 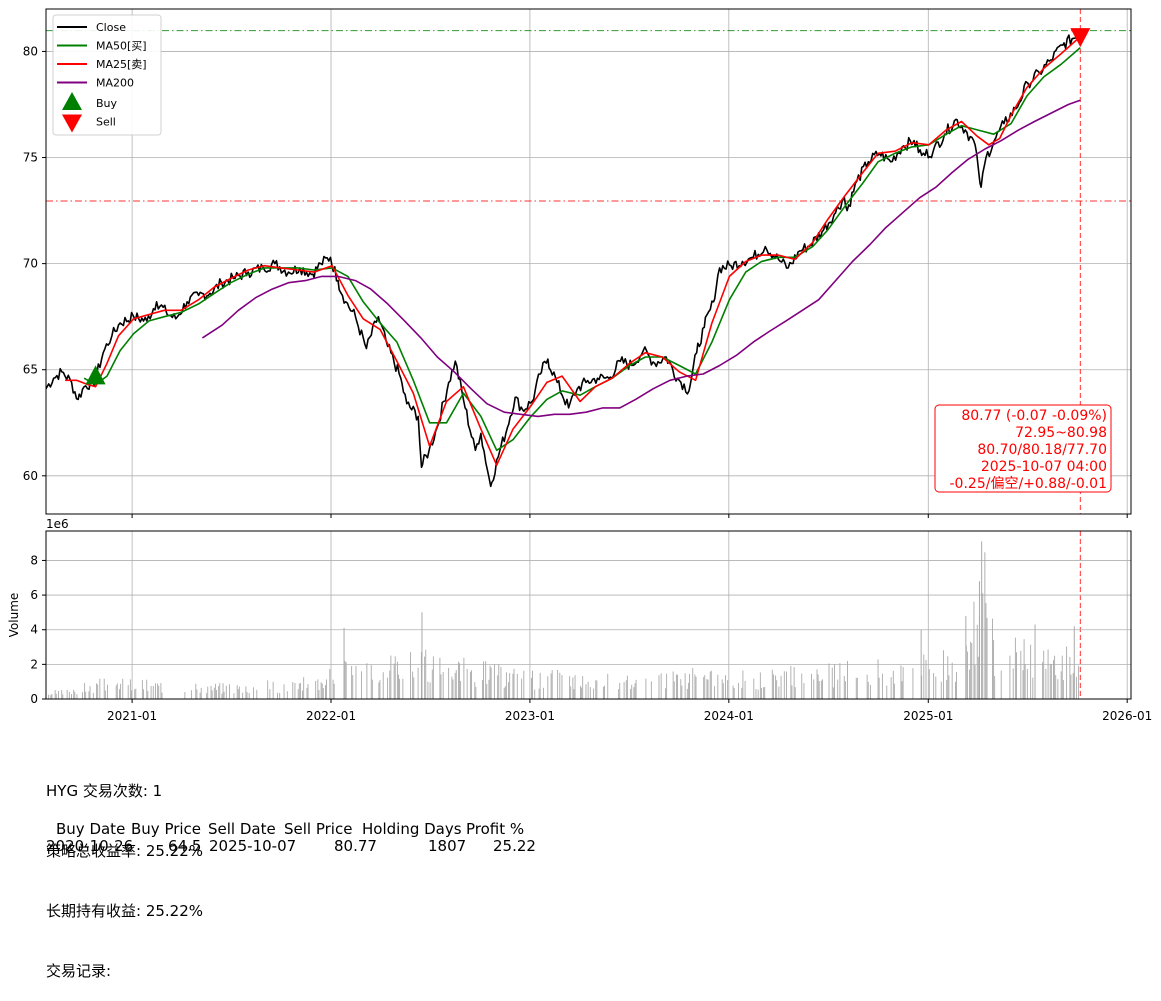 I want to click on header-sell-price: Sell Price, so click(x=318, y=829).